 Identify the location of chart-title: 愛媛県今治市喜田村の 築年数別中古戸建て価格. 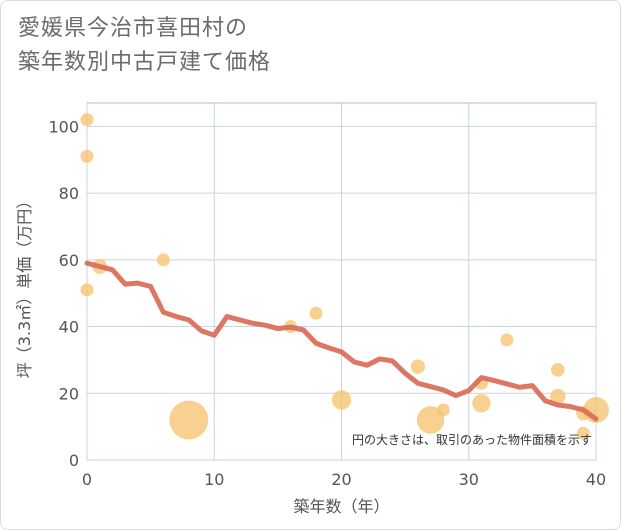
(228, 46).